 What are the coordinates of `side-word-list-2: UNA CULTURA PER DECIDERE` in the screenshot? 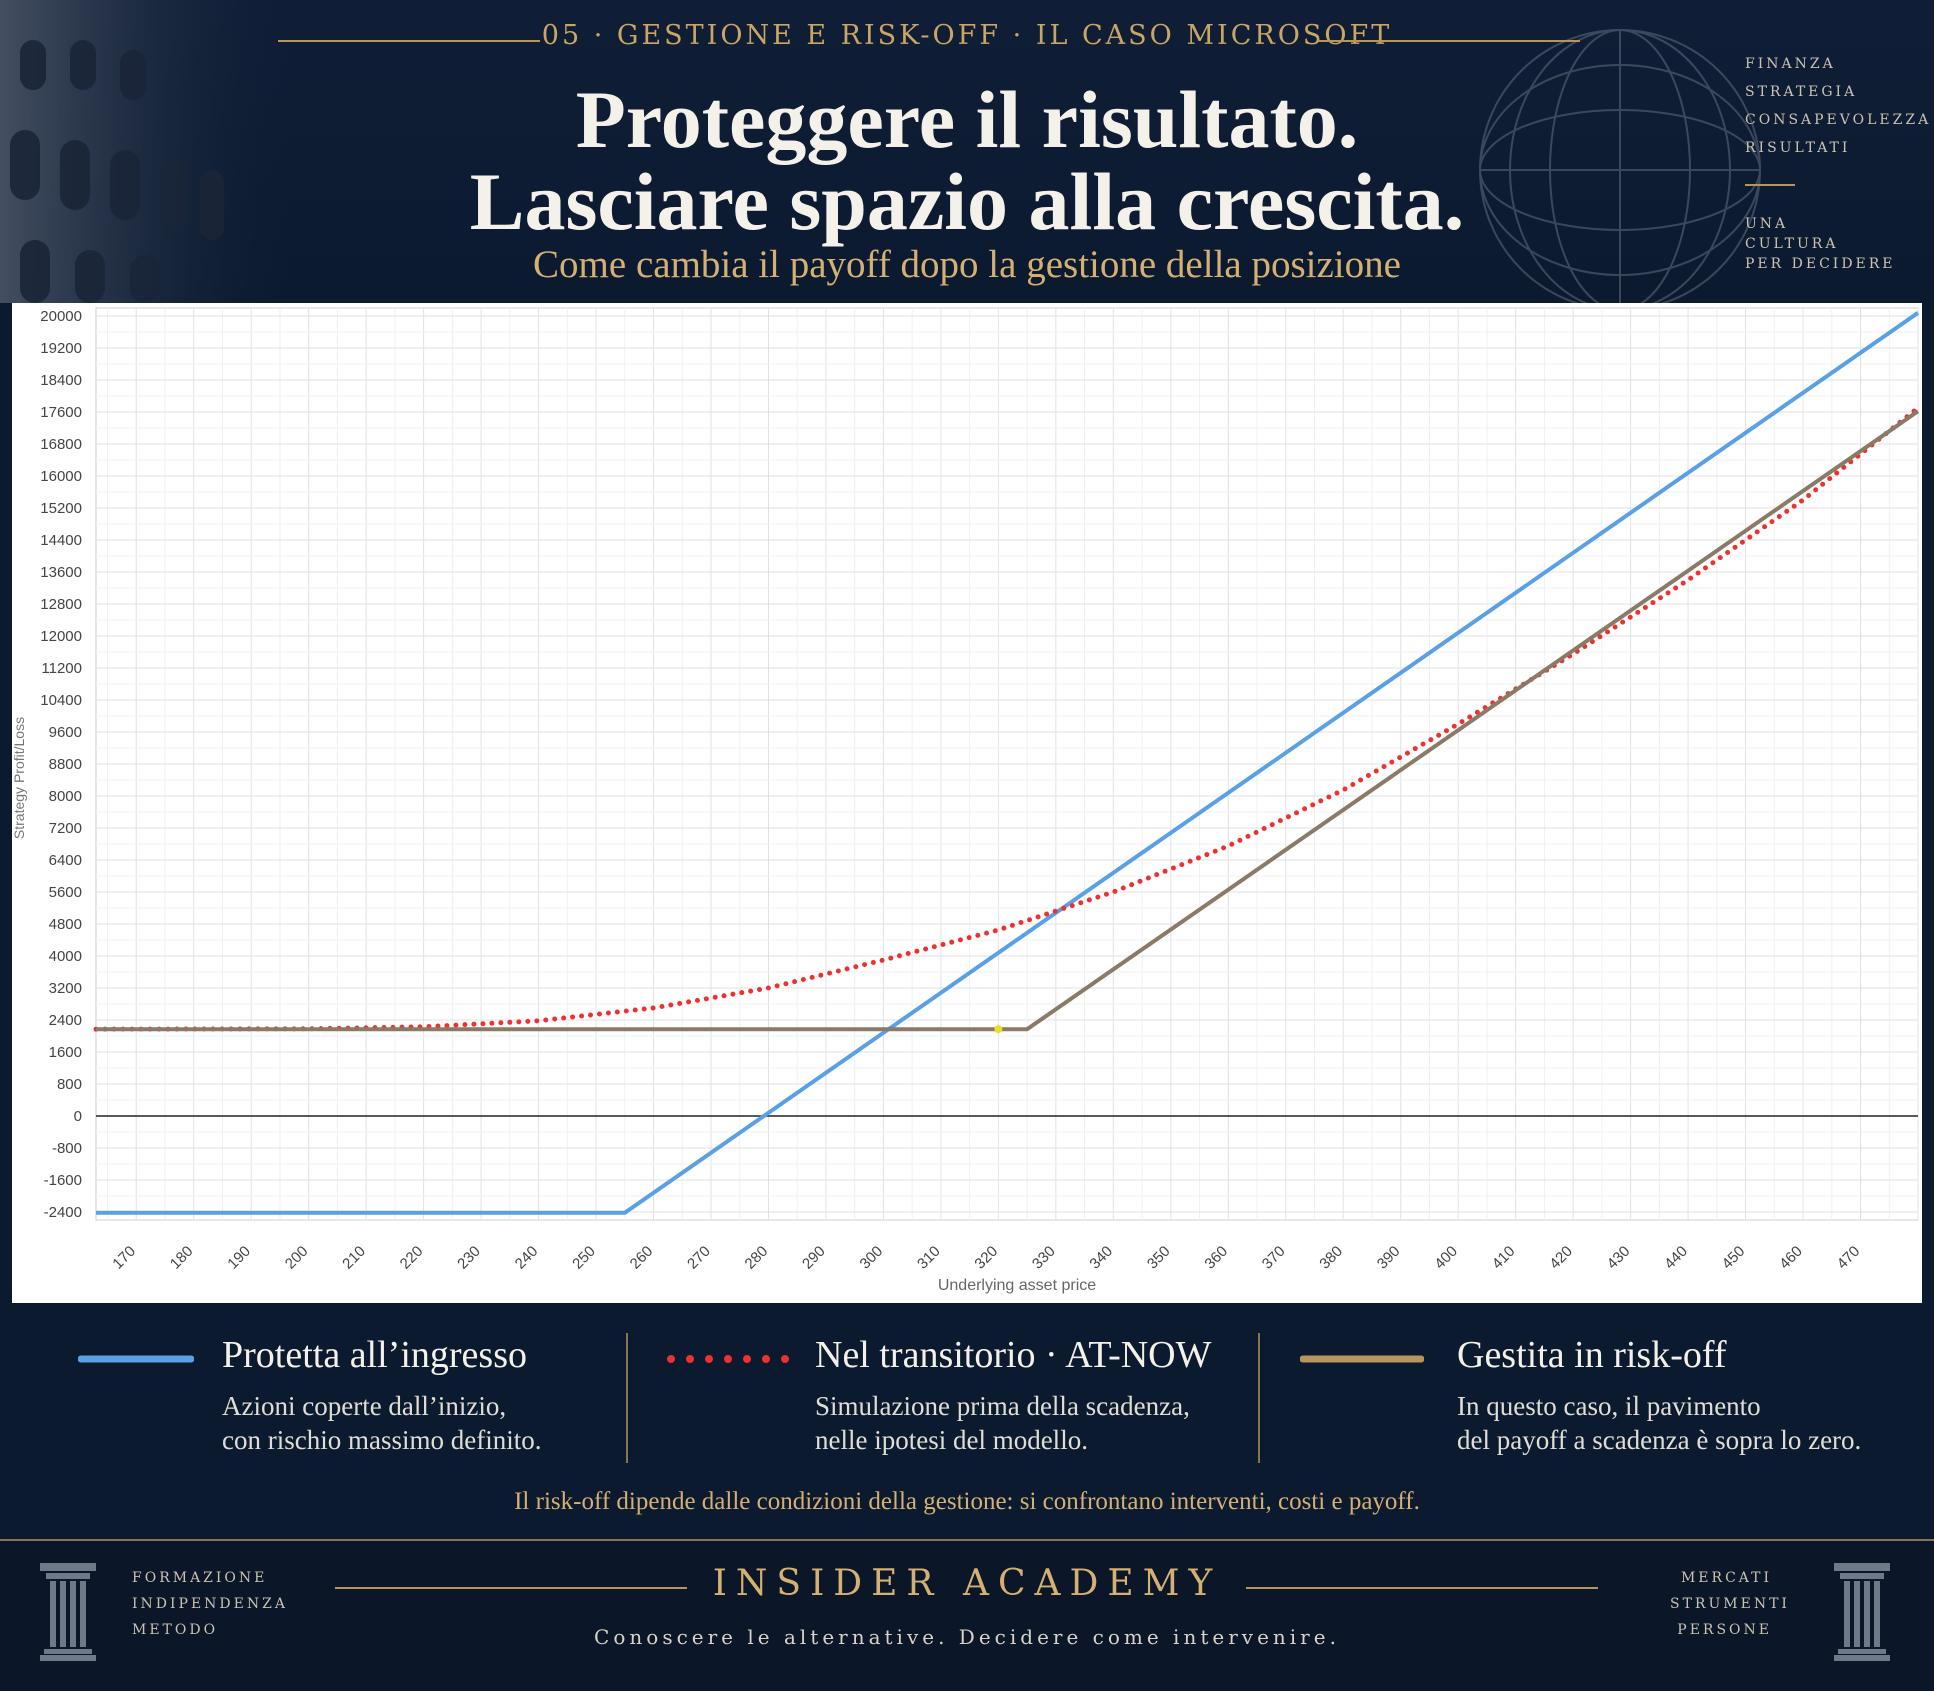 It's located at (1820, 244).